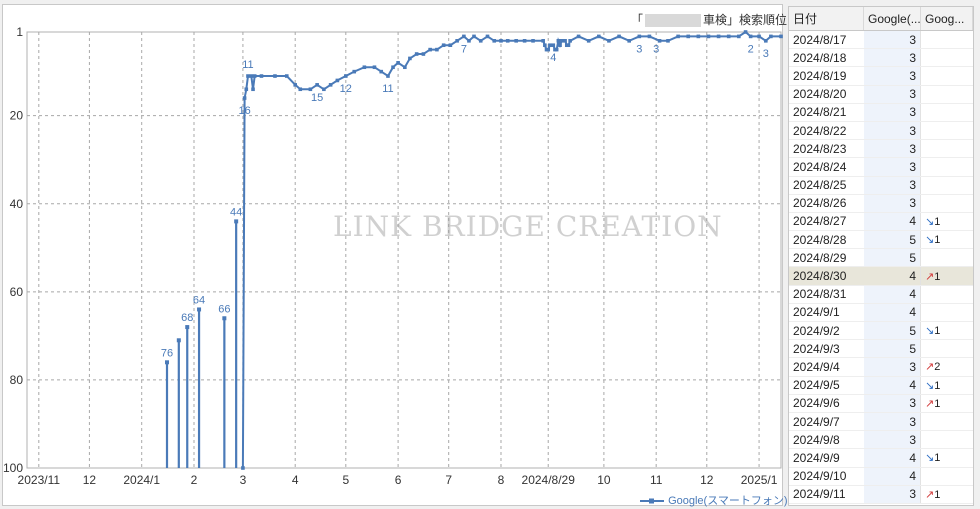 The width and height of the screenshot is (980, 509). What do you see at coordinates (881, 240) in the screenshot?
I see `table-row: 2024/8/28 5 ↘1` at bounding box center [881, 240].